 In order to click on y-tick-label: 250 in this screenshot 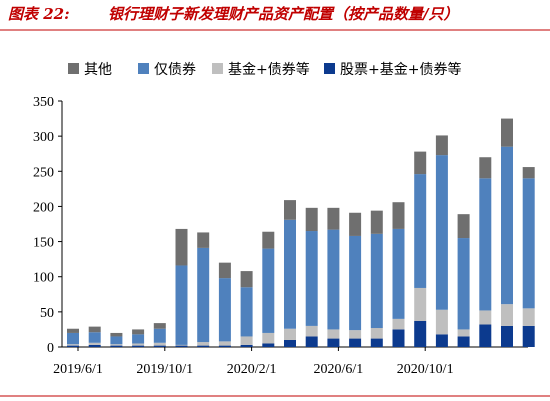, I will do `click(43, 172)`.